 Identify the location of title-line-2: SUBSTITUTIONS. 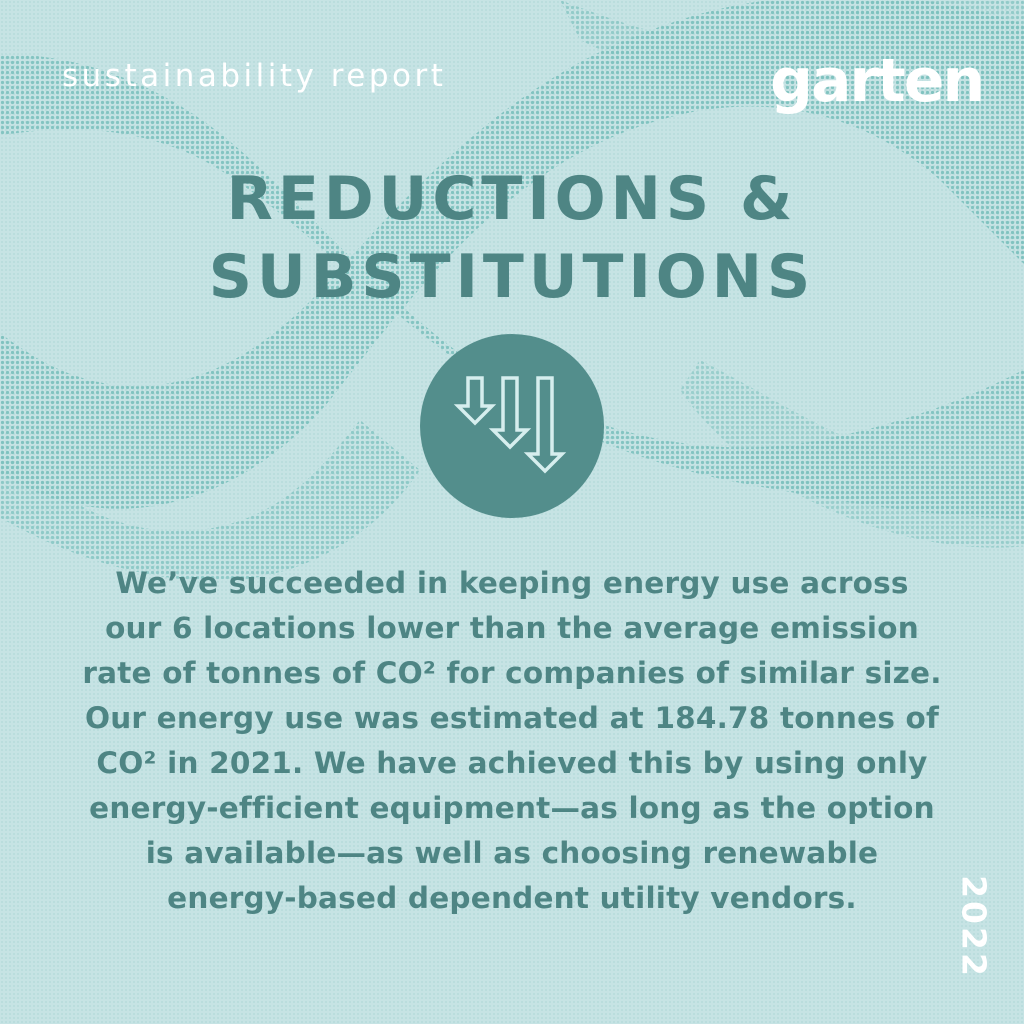
(512, 277).